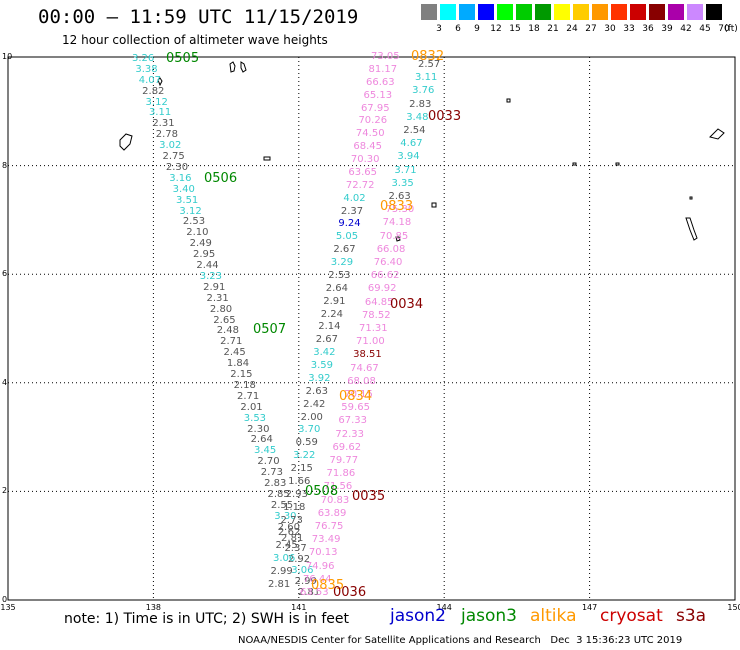 This screenshot has height=650, width=740. Describe the element at coordinates (420, 104) in the screenshot. I see `track-value: 2.83` at that location.